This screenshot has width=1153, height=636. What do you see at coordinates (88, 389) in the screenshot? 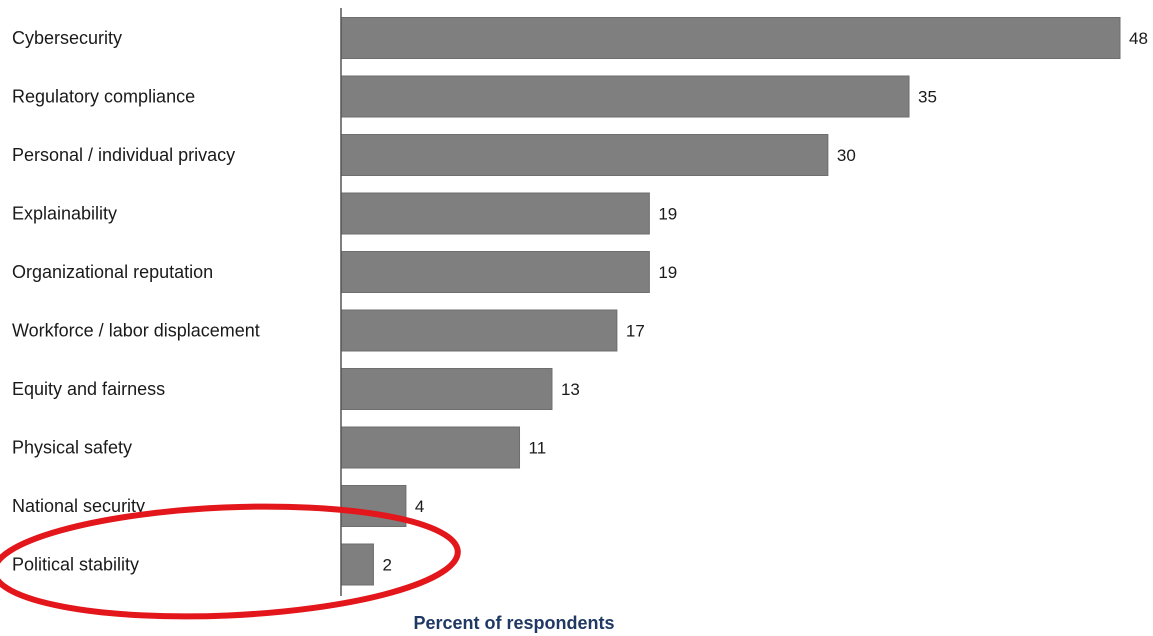
I see `category-label-6: Equity and fairness` at bounding box center [88, 389].